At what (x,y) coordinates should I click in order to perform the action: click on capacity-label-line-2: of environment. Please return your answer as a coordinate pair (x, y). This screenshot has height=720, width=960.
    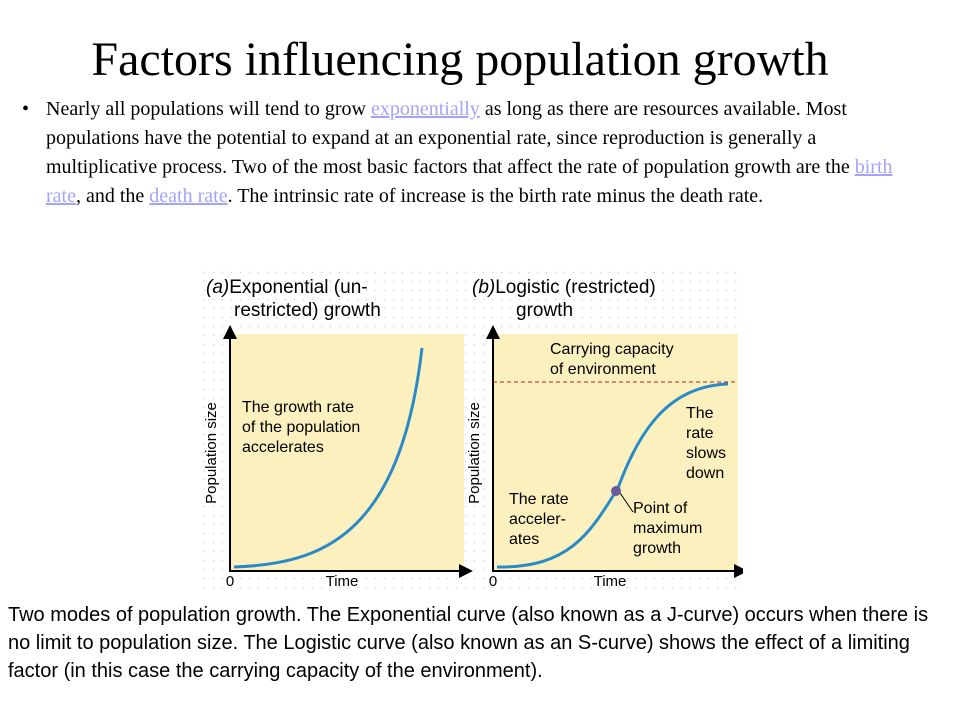
    Looking at the image, I should click on (603, 369).